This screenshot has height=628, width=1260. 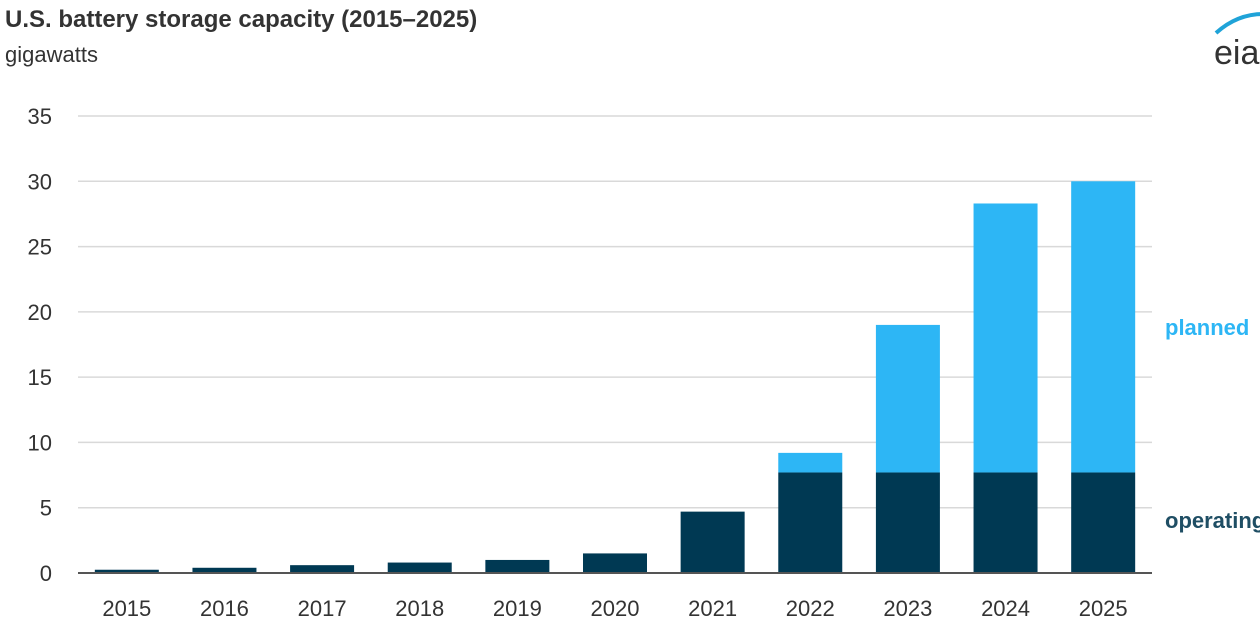 I want to click on bar-operating-2025, so click(x=1103, y=522).